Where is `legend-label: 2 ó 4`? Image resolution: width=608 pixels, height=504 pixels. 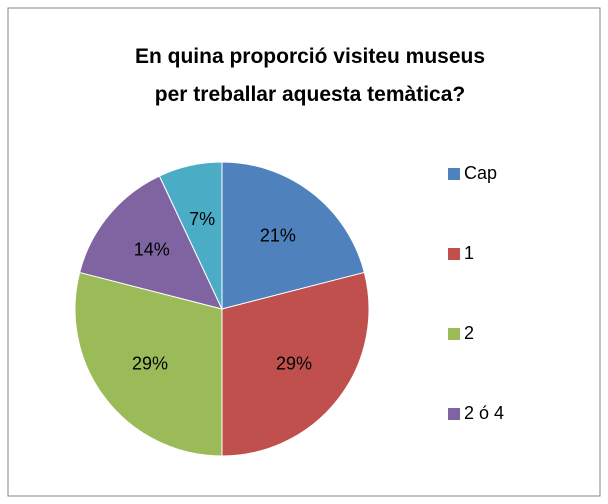
legend-label: 2 ó 4 is located at coordinates (484, 413).